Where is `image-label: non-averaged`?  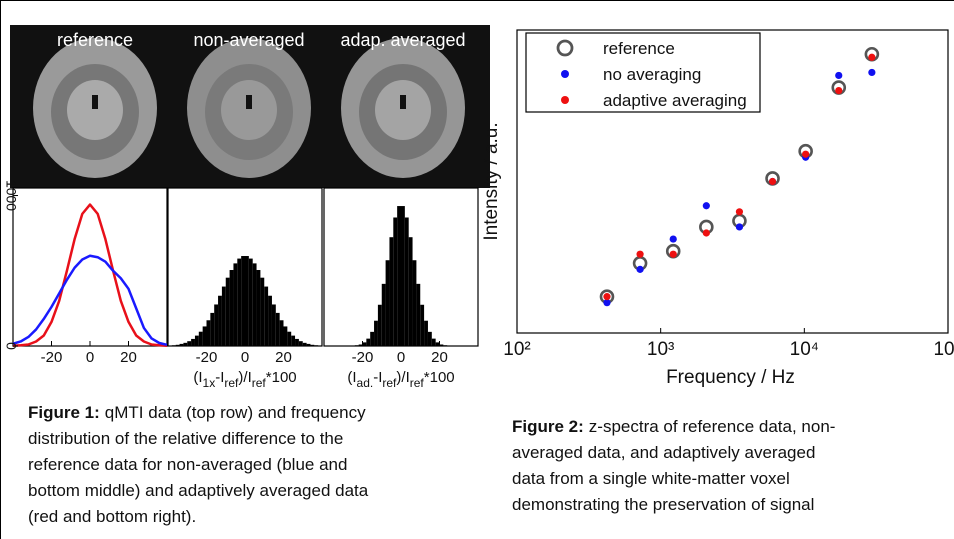
image-label: non-averaged is located at coordinates (248, 40).